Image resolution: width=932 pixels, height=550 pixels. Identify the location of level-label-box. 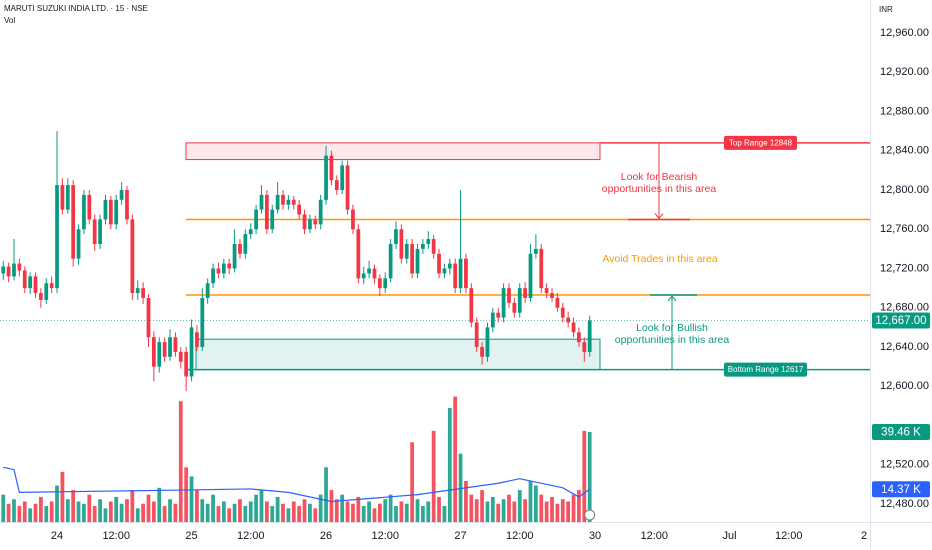
(765, 369).